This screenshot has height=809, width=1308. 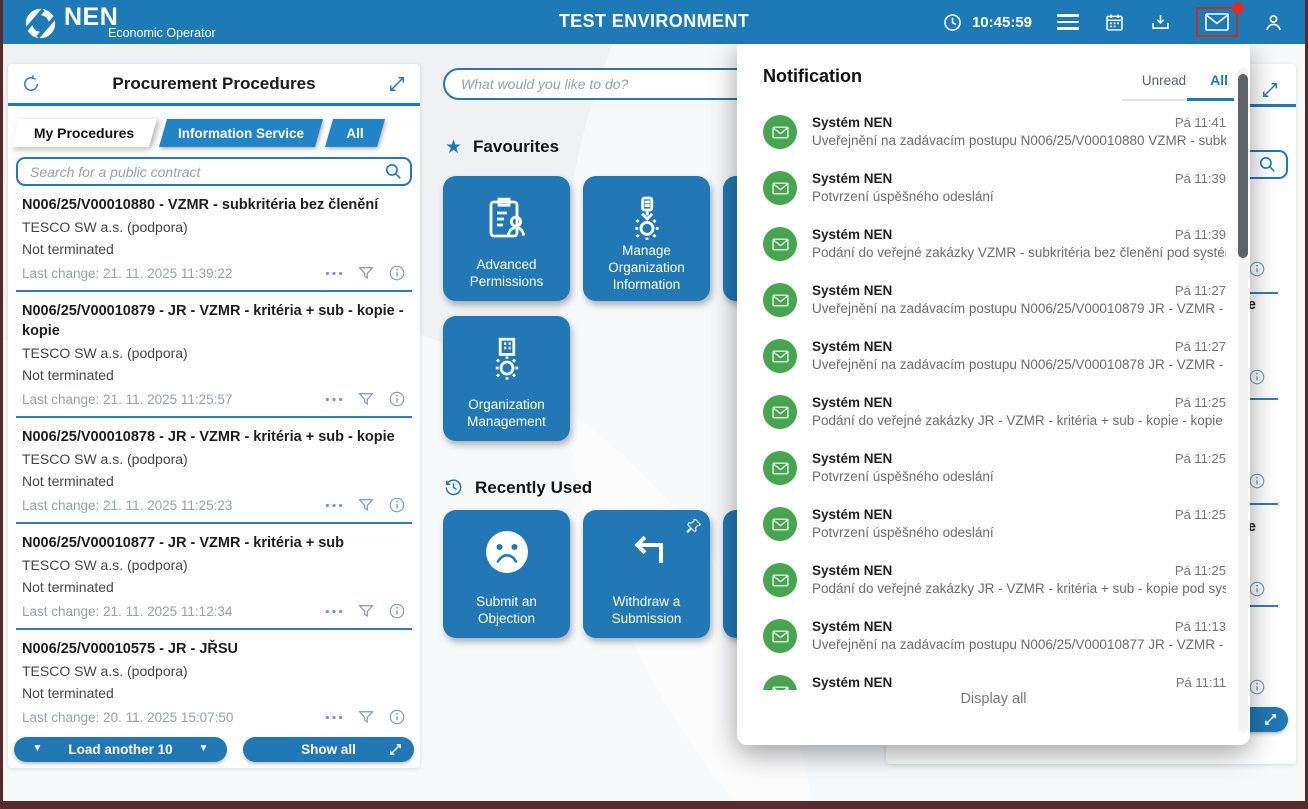 I want to click on procedure-last-change: Last change: 21. 11. 2025 11:39:22, so click(x=127, y=273).